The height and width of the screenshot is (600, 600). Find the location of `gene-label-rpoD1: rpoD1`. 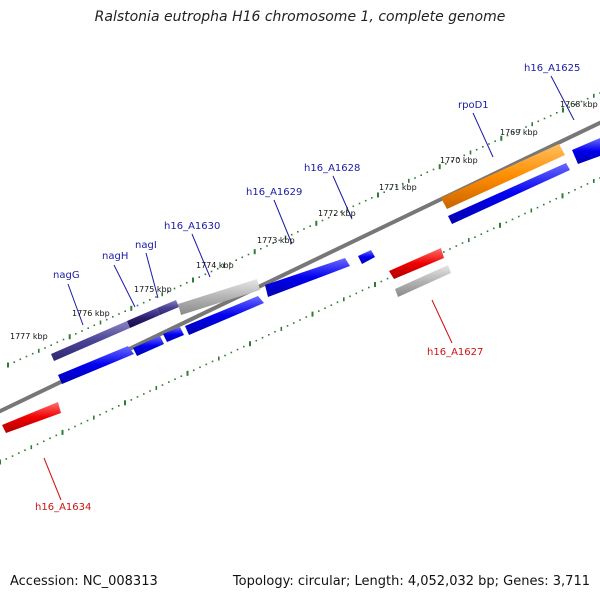

gene-label-rpoD1: rpoD1 is located at coordinates (473, 105).